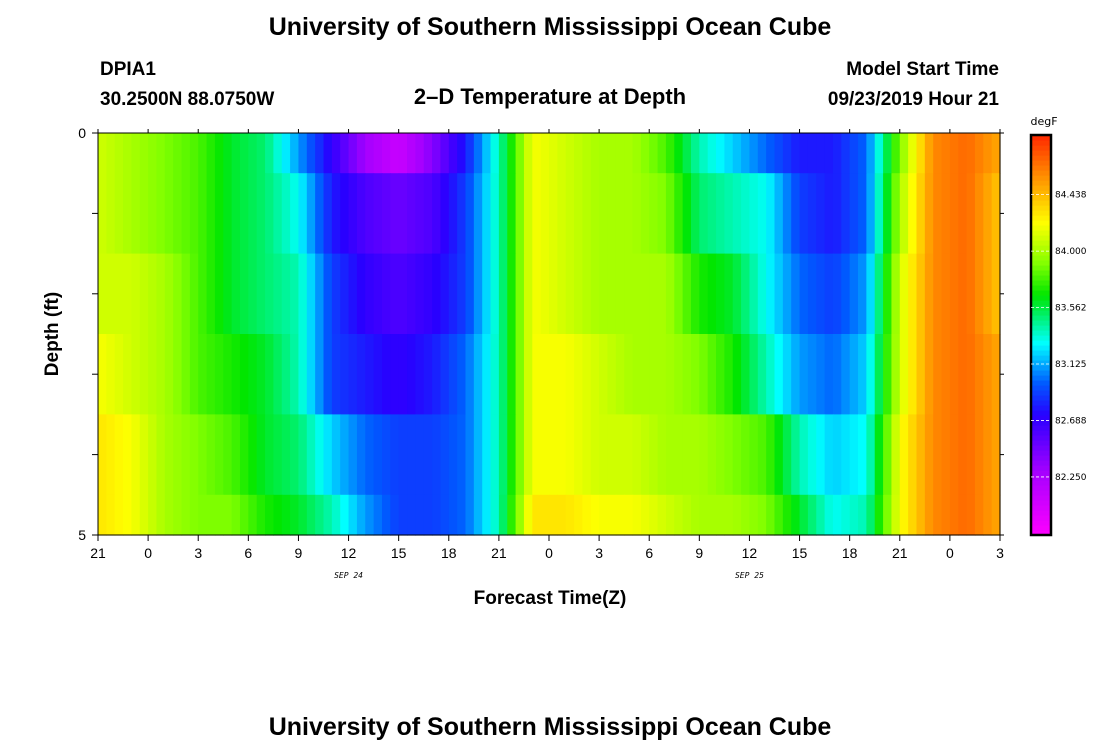 The width and height of the screenshot is (1100, 750). What do you see at coordinates (248, 553) in the screenshot?
I see `x-tick-label: 6` at bounding box center [248, 553].